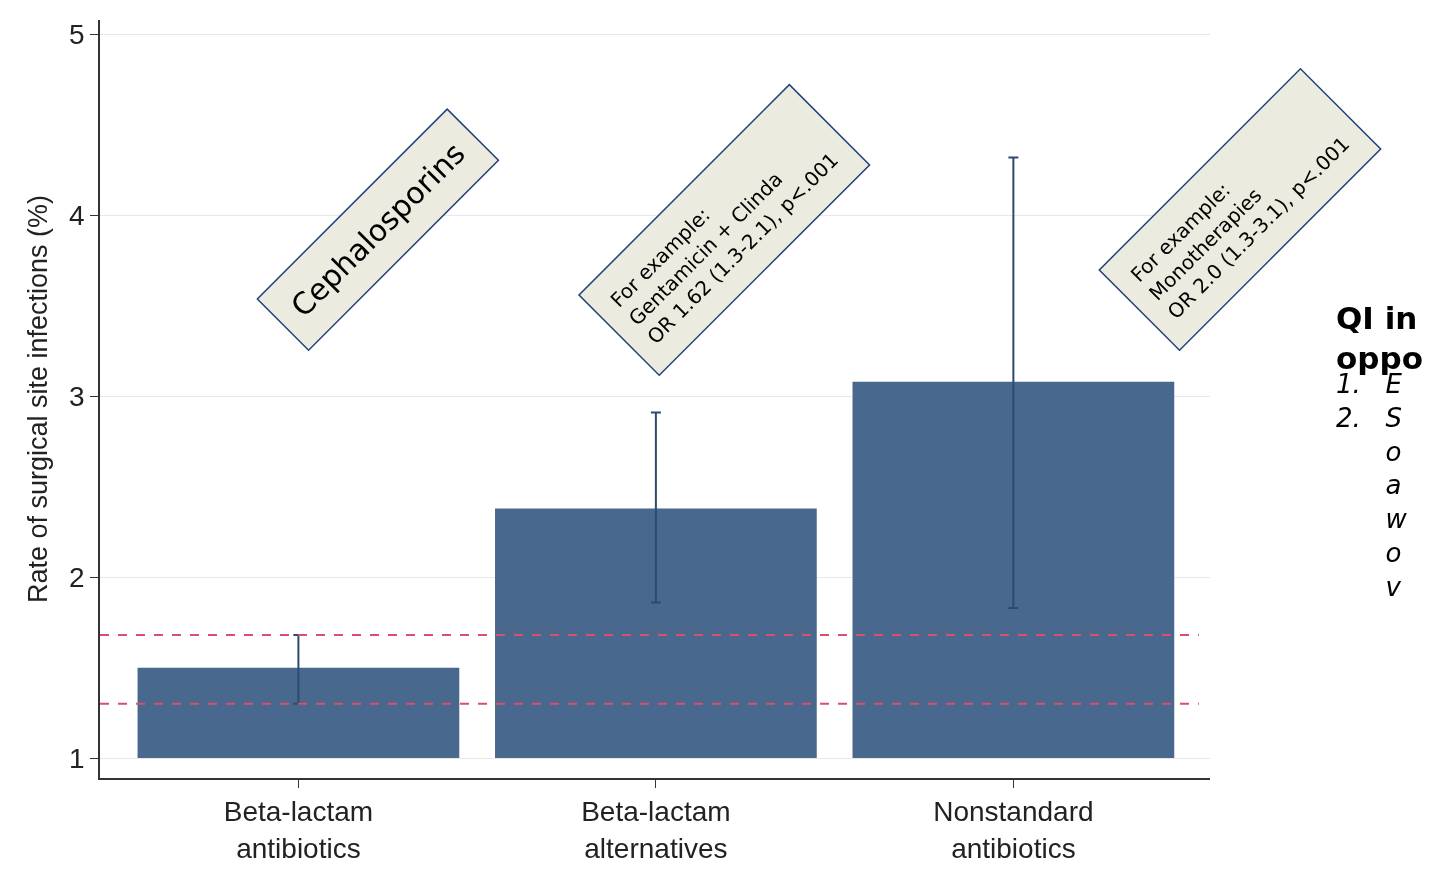  I want to click on x-tick-label: Beta-lactam antibiotics, so click(298, 830).